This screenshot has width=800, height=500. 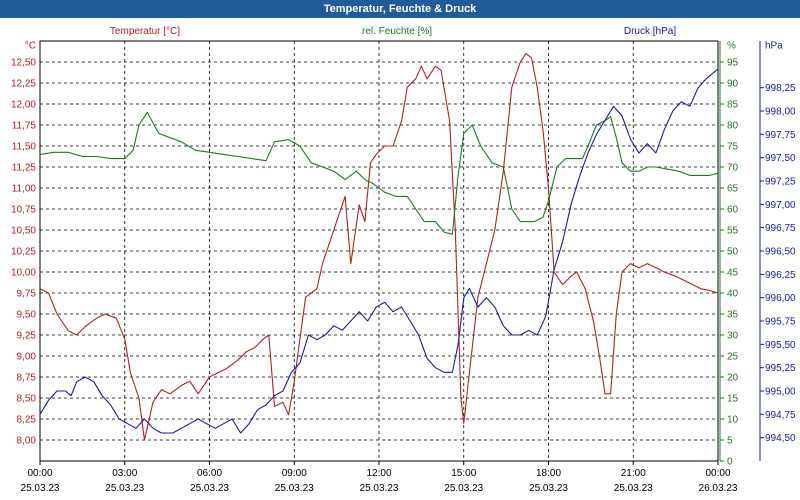 I want to click on x-tick-time: 03:00, so click(x=124, y=473).